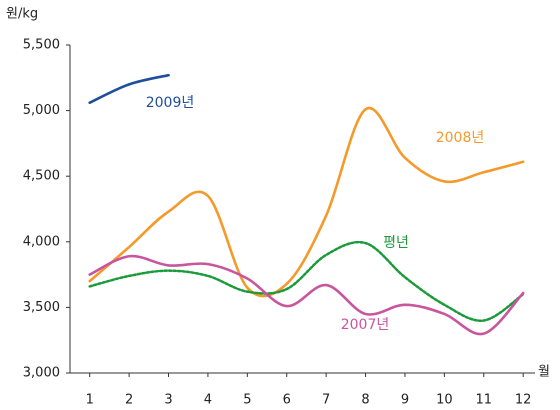 The height and width of the screenshot is (410, 560). What do you see at coordinates (365, 400) in the screenshot?
I see `x-tick-label: 8` at bounding box center [365, 400].